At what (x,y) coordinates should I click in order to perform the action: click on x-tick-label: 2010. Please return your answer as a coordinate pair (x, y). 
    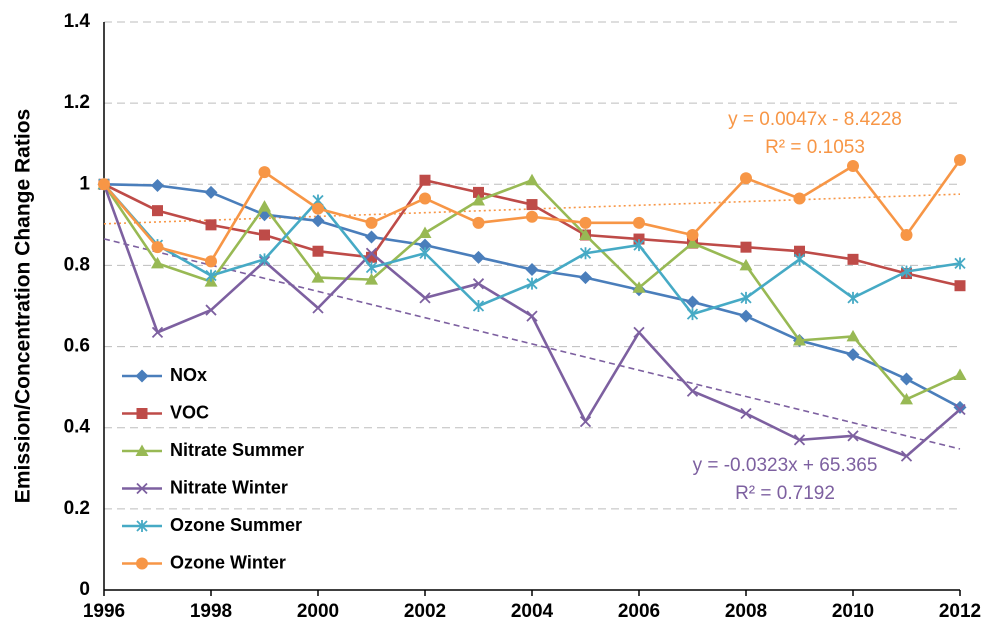
    Looking at the image, I should click on (853, 611).